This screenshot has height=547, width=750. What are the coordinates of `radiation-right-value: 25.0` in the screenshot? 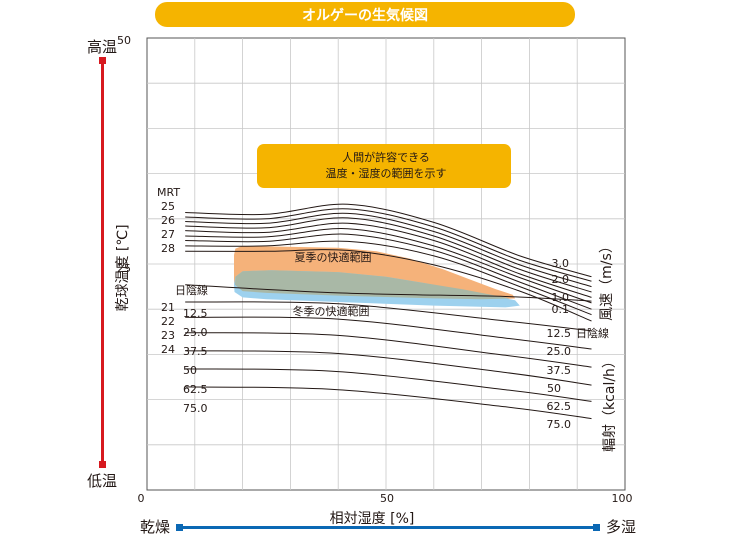 It's located at (559, 351).